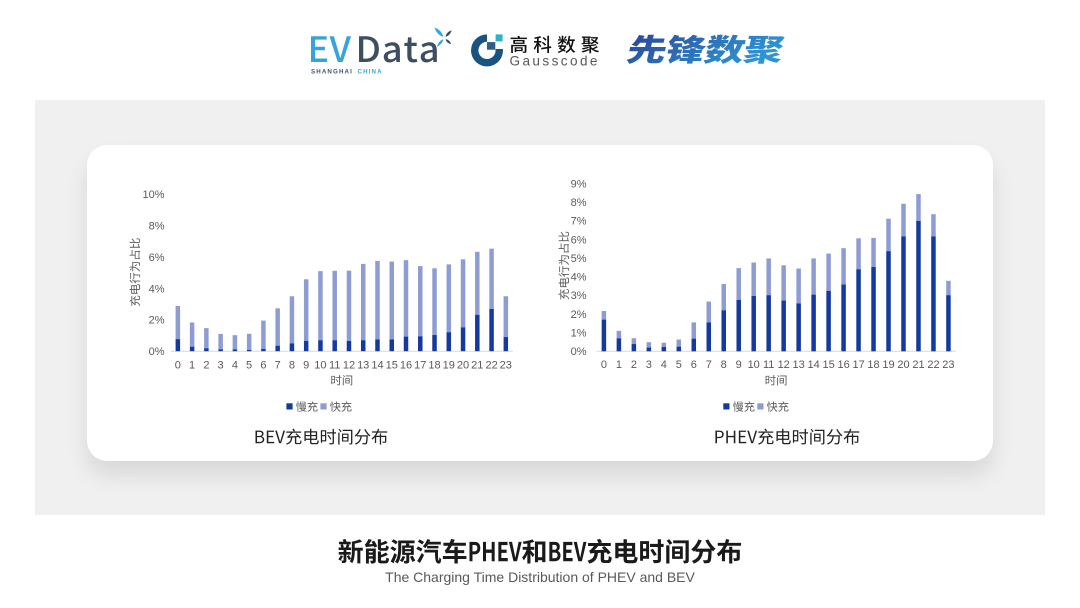  What do you see at coordinates (153, 195) in the screenshot?
I see `svg-text: 10%` at bounding box center [153, 195].